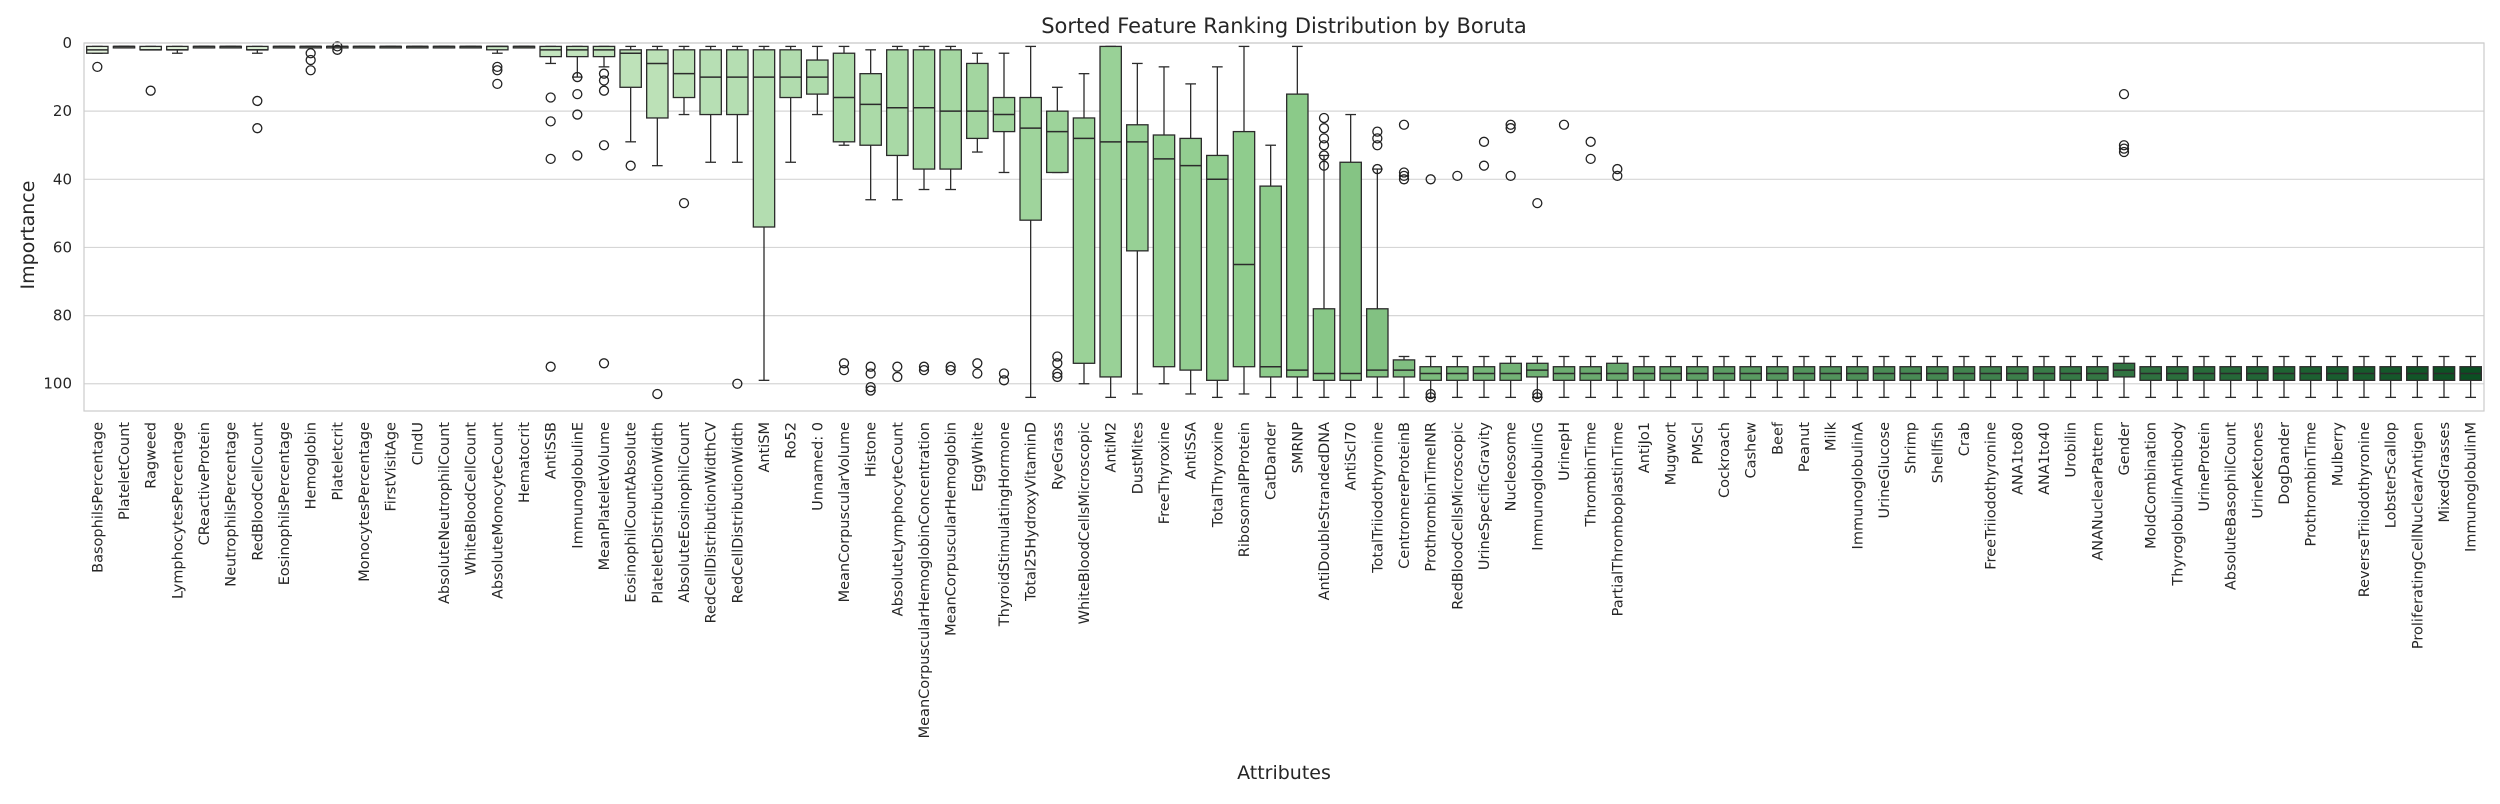 The image size is (2500, 804). I want to click on x-tick-label: ImmunoglobulinM, so click(2472, 487).